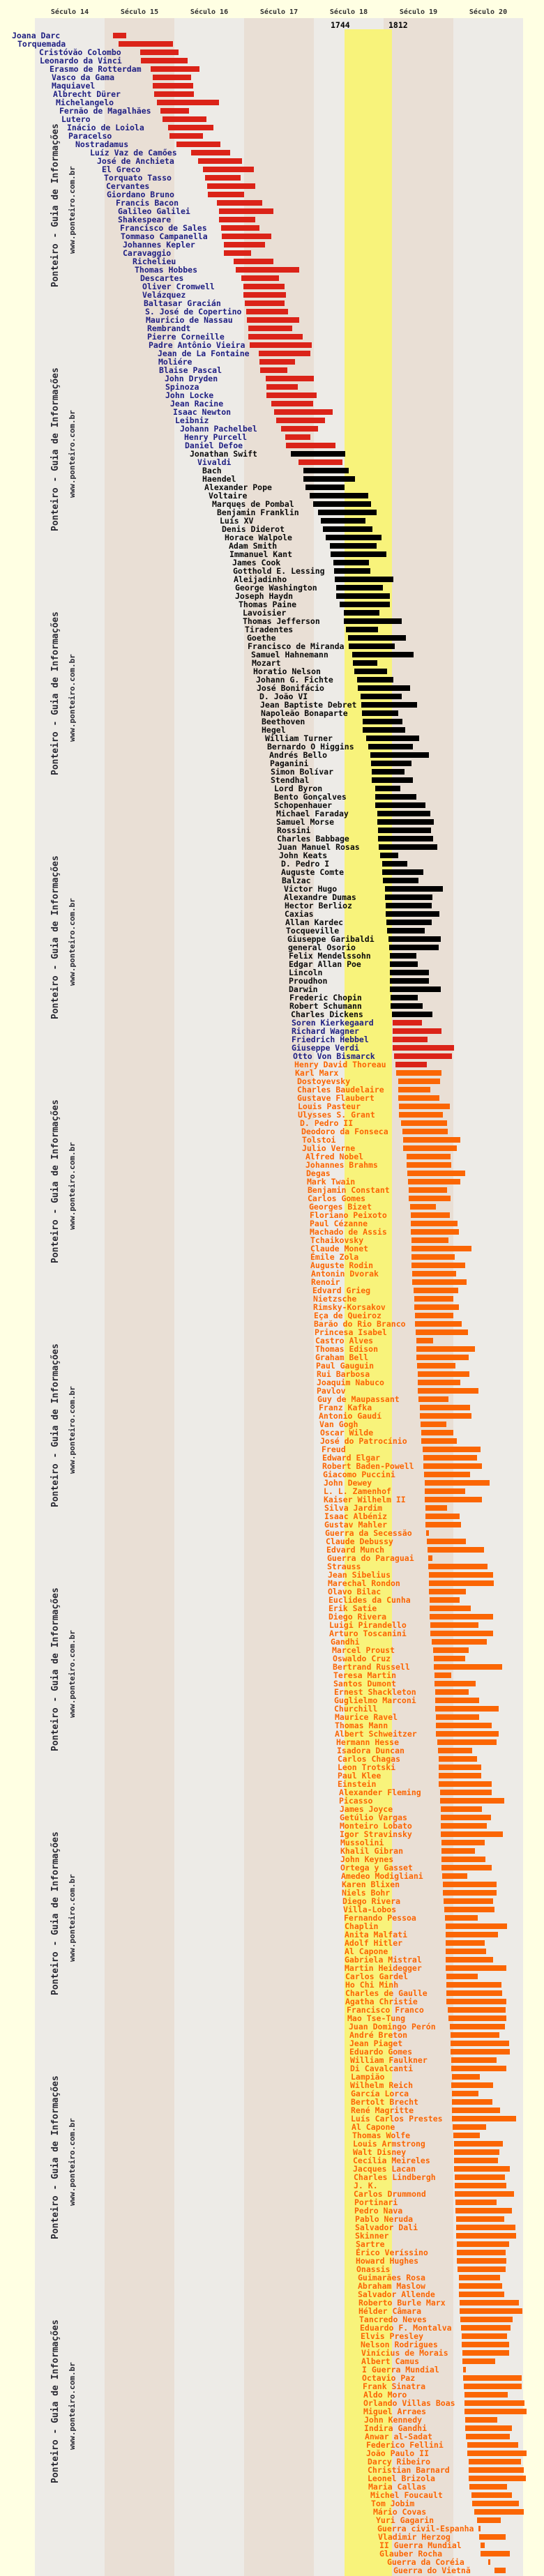 Image resolution: width=544 pixels, height=2576 pixels. What do you see at coordinates (209, 1297) in the screenshot?
I see `century-column` at bounding box center [209, 1297].